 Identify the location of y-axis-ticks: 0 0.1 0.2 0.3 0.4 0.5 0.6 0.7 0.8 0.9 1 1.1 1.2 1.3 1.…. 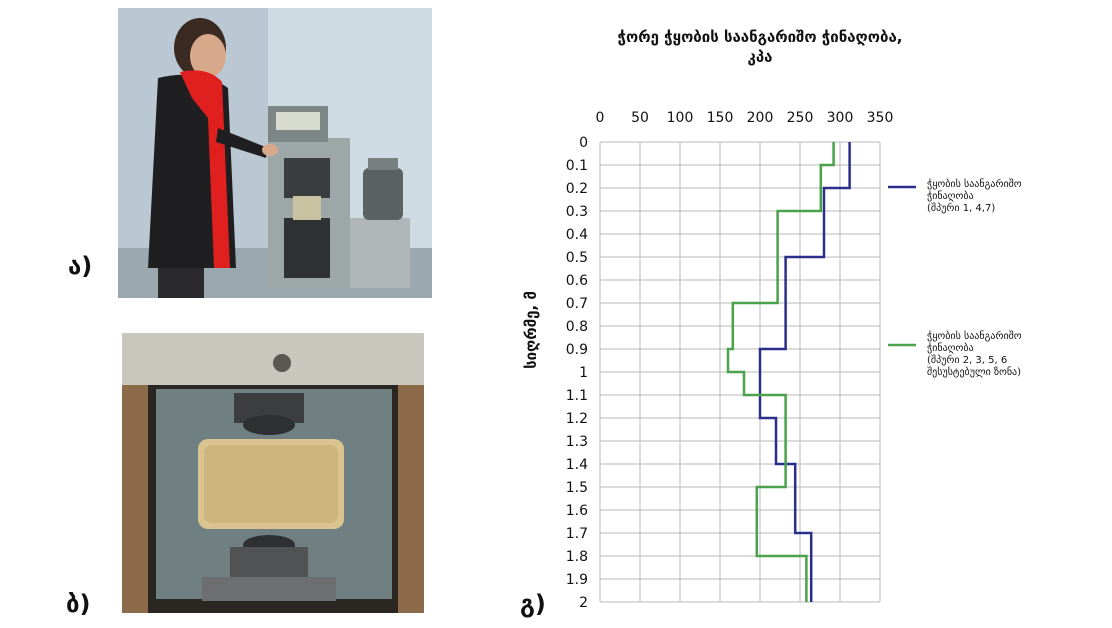
(577, 373).